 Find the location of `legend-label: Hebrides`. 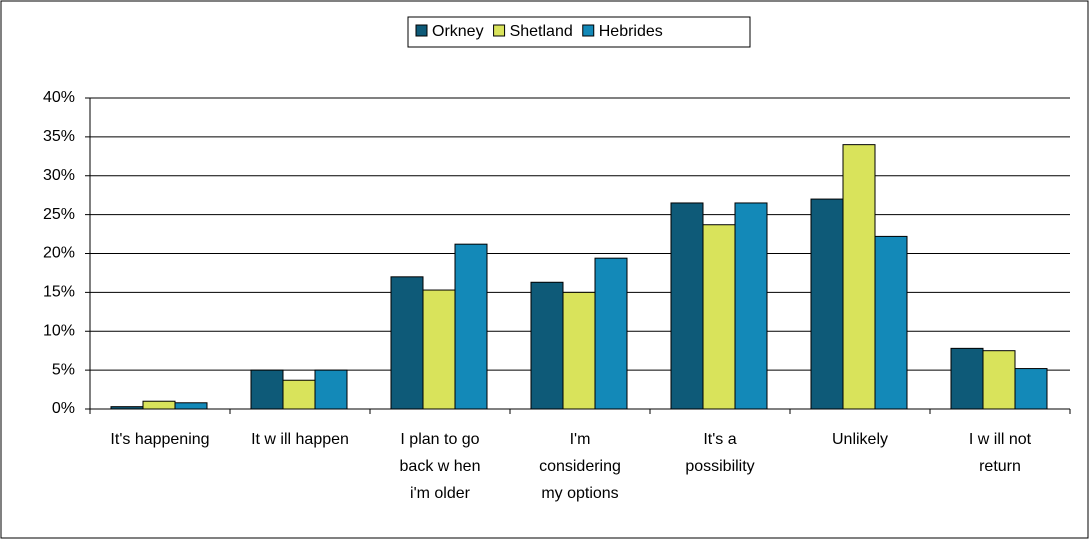

legend-label: Hebrides is located at coordinates (631, 31).